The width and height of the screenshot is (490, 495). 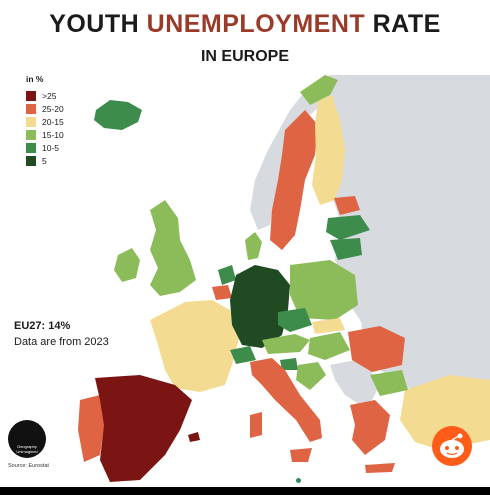 What do you see at coordinates (256, 425) in the screenshot?
I see `region-sardinia` at bounding box center [256, 425].